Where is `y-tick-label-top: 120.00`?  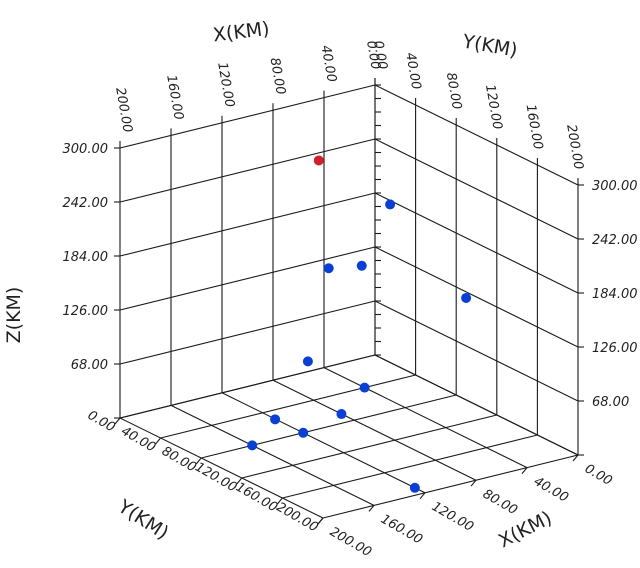
y-tick-label-top: 120.00 is located at coordinates (493, 106).